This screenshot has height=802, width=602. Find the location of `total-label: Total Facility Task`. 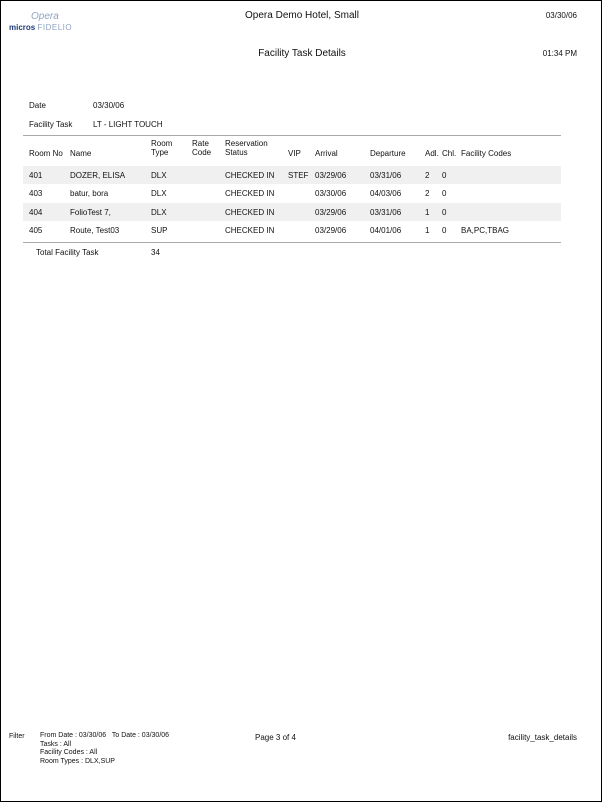

total-label: Total Facility Task is located at coordinates (67, 252).